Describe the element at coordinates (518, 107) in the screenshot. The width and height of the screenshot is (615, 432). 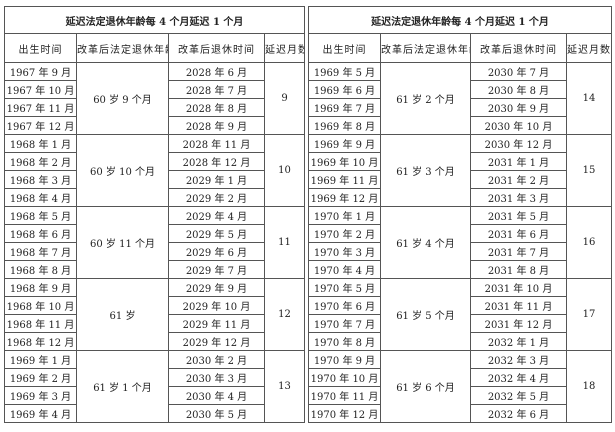
I see `retirement-date: 2030 年 9 月` at that location.